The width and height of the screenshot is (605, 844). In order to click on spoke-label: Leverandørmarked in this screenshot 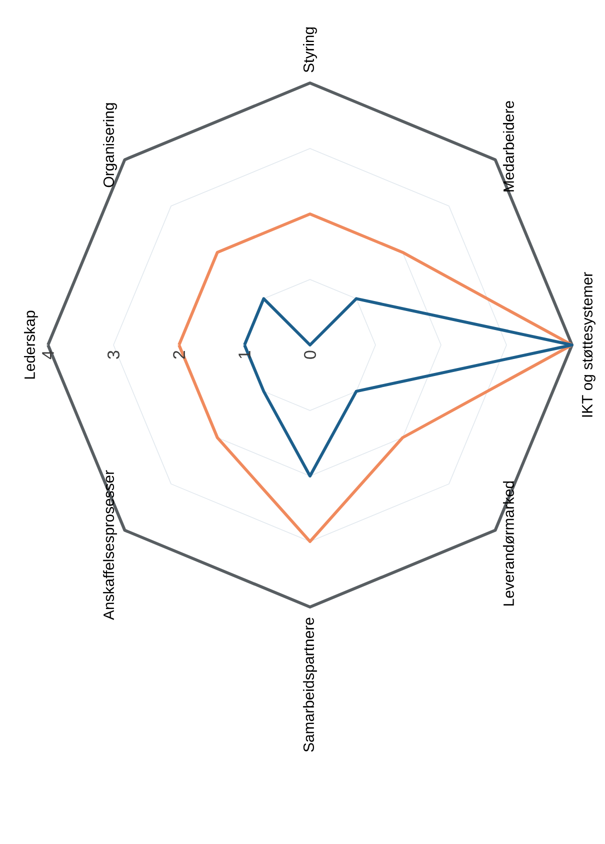, I will do `click(508, 543)`.